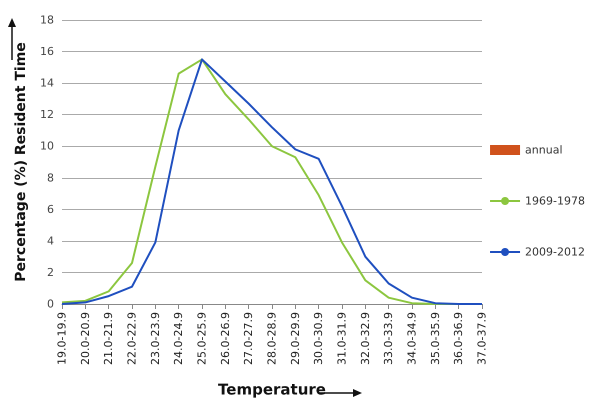 Image resolution: width=600 pixels, height=402 pixels. What do you see at coordinates (555, 201) in the screenshot?
I see `legend-label: 1969-1978` at bounding box center [555, 201].